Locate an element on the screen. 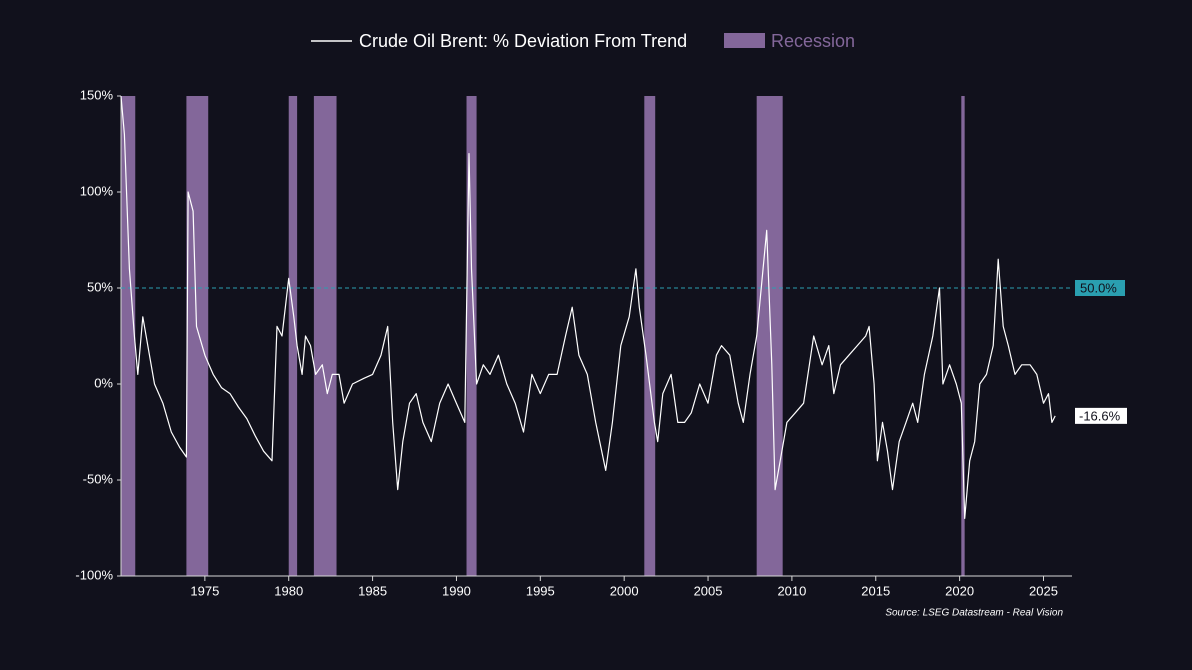 Image resolution: width=1192 pixels, height=670 pixels. reference-label: 50.0% is located at coordinates (1098, 287).